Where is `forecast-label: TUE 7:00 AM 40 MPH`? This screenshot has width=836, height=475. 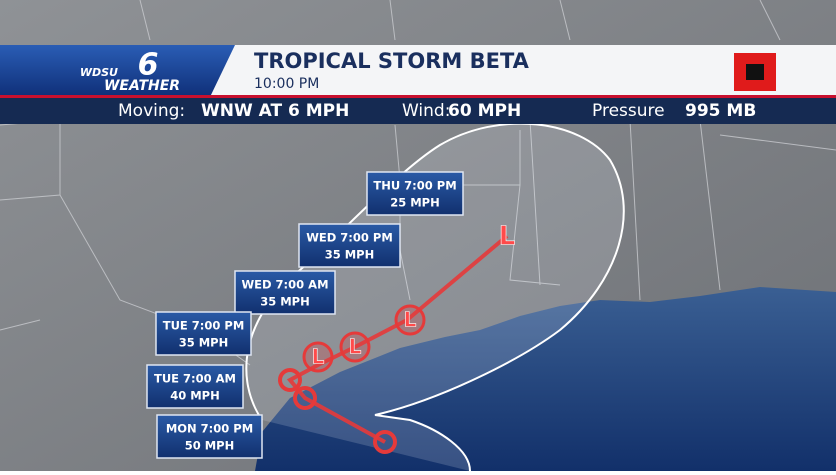 forecast-label: TUE 7:00 AM 40 MPH is located at coordinates (195, 386).